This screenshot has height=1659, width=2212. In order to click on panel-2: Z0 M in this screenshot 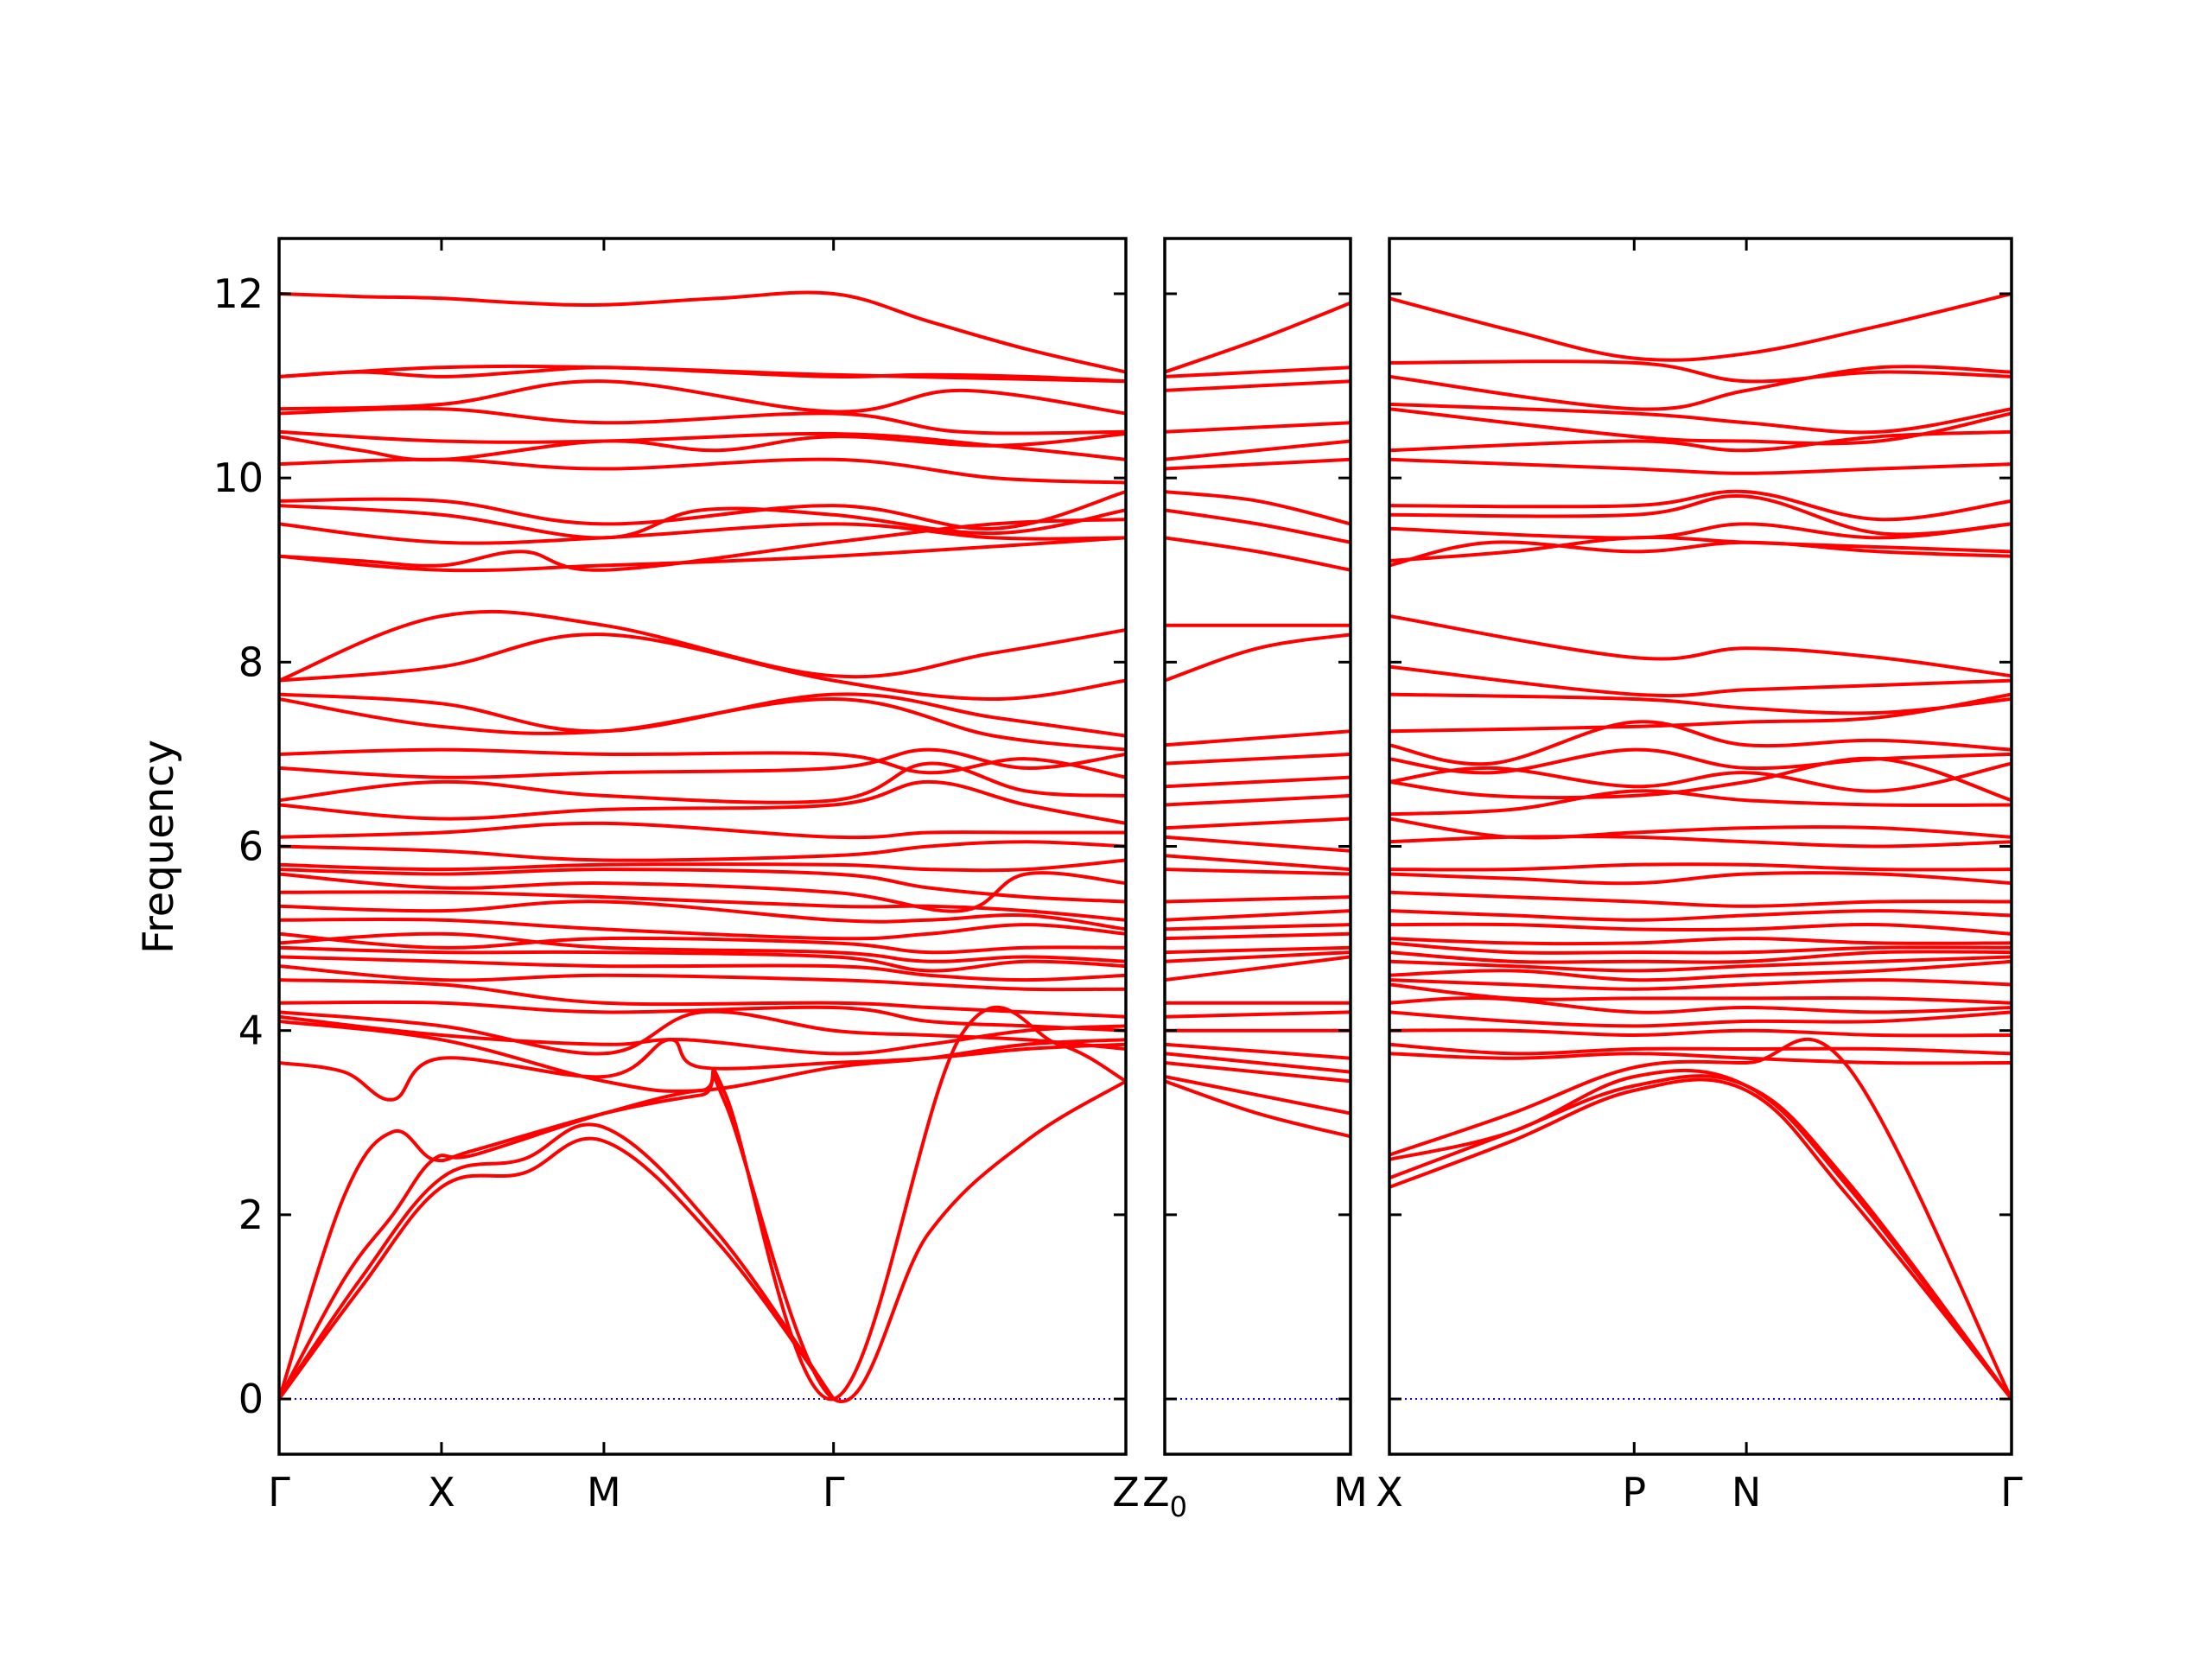, I will do `click(1255, 880)`.